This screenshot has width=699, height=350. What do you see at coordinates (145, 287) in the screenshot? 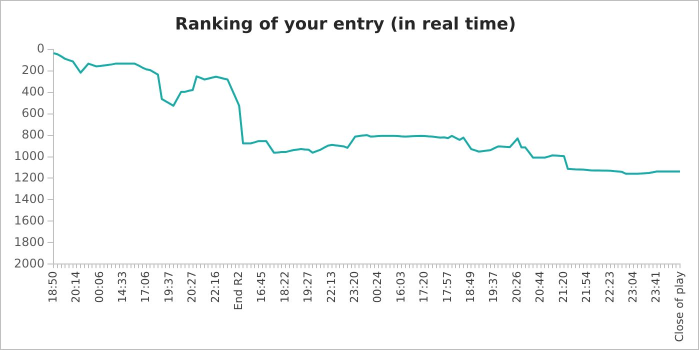
I see `x-tick-label: 17:06` at bounding box center [145, 287].